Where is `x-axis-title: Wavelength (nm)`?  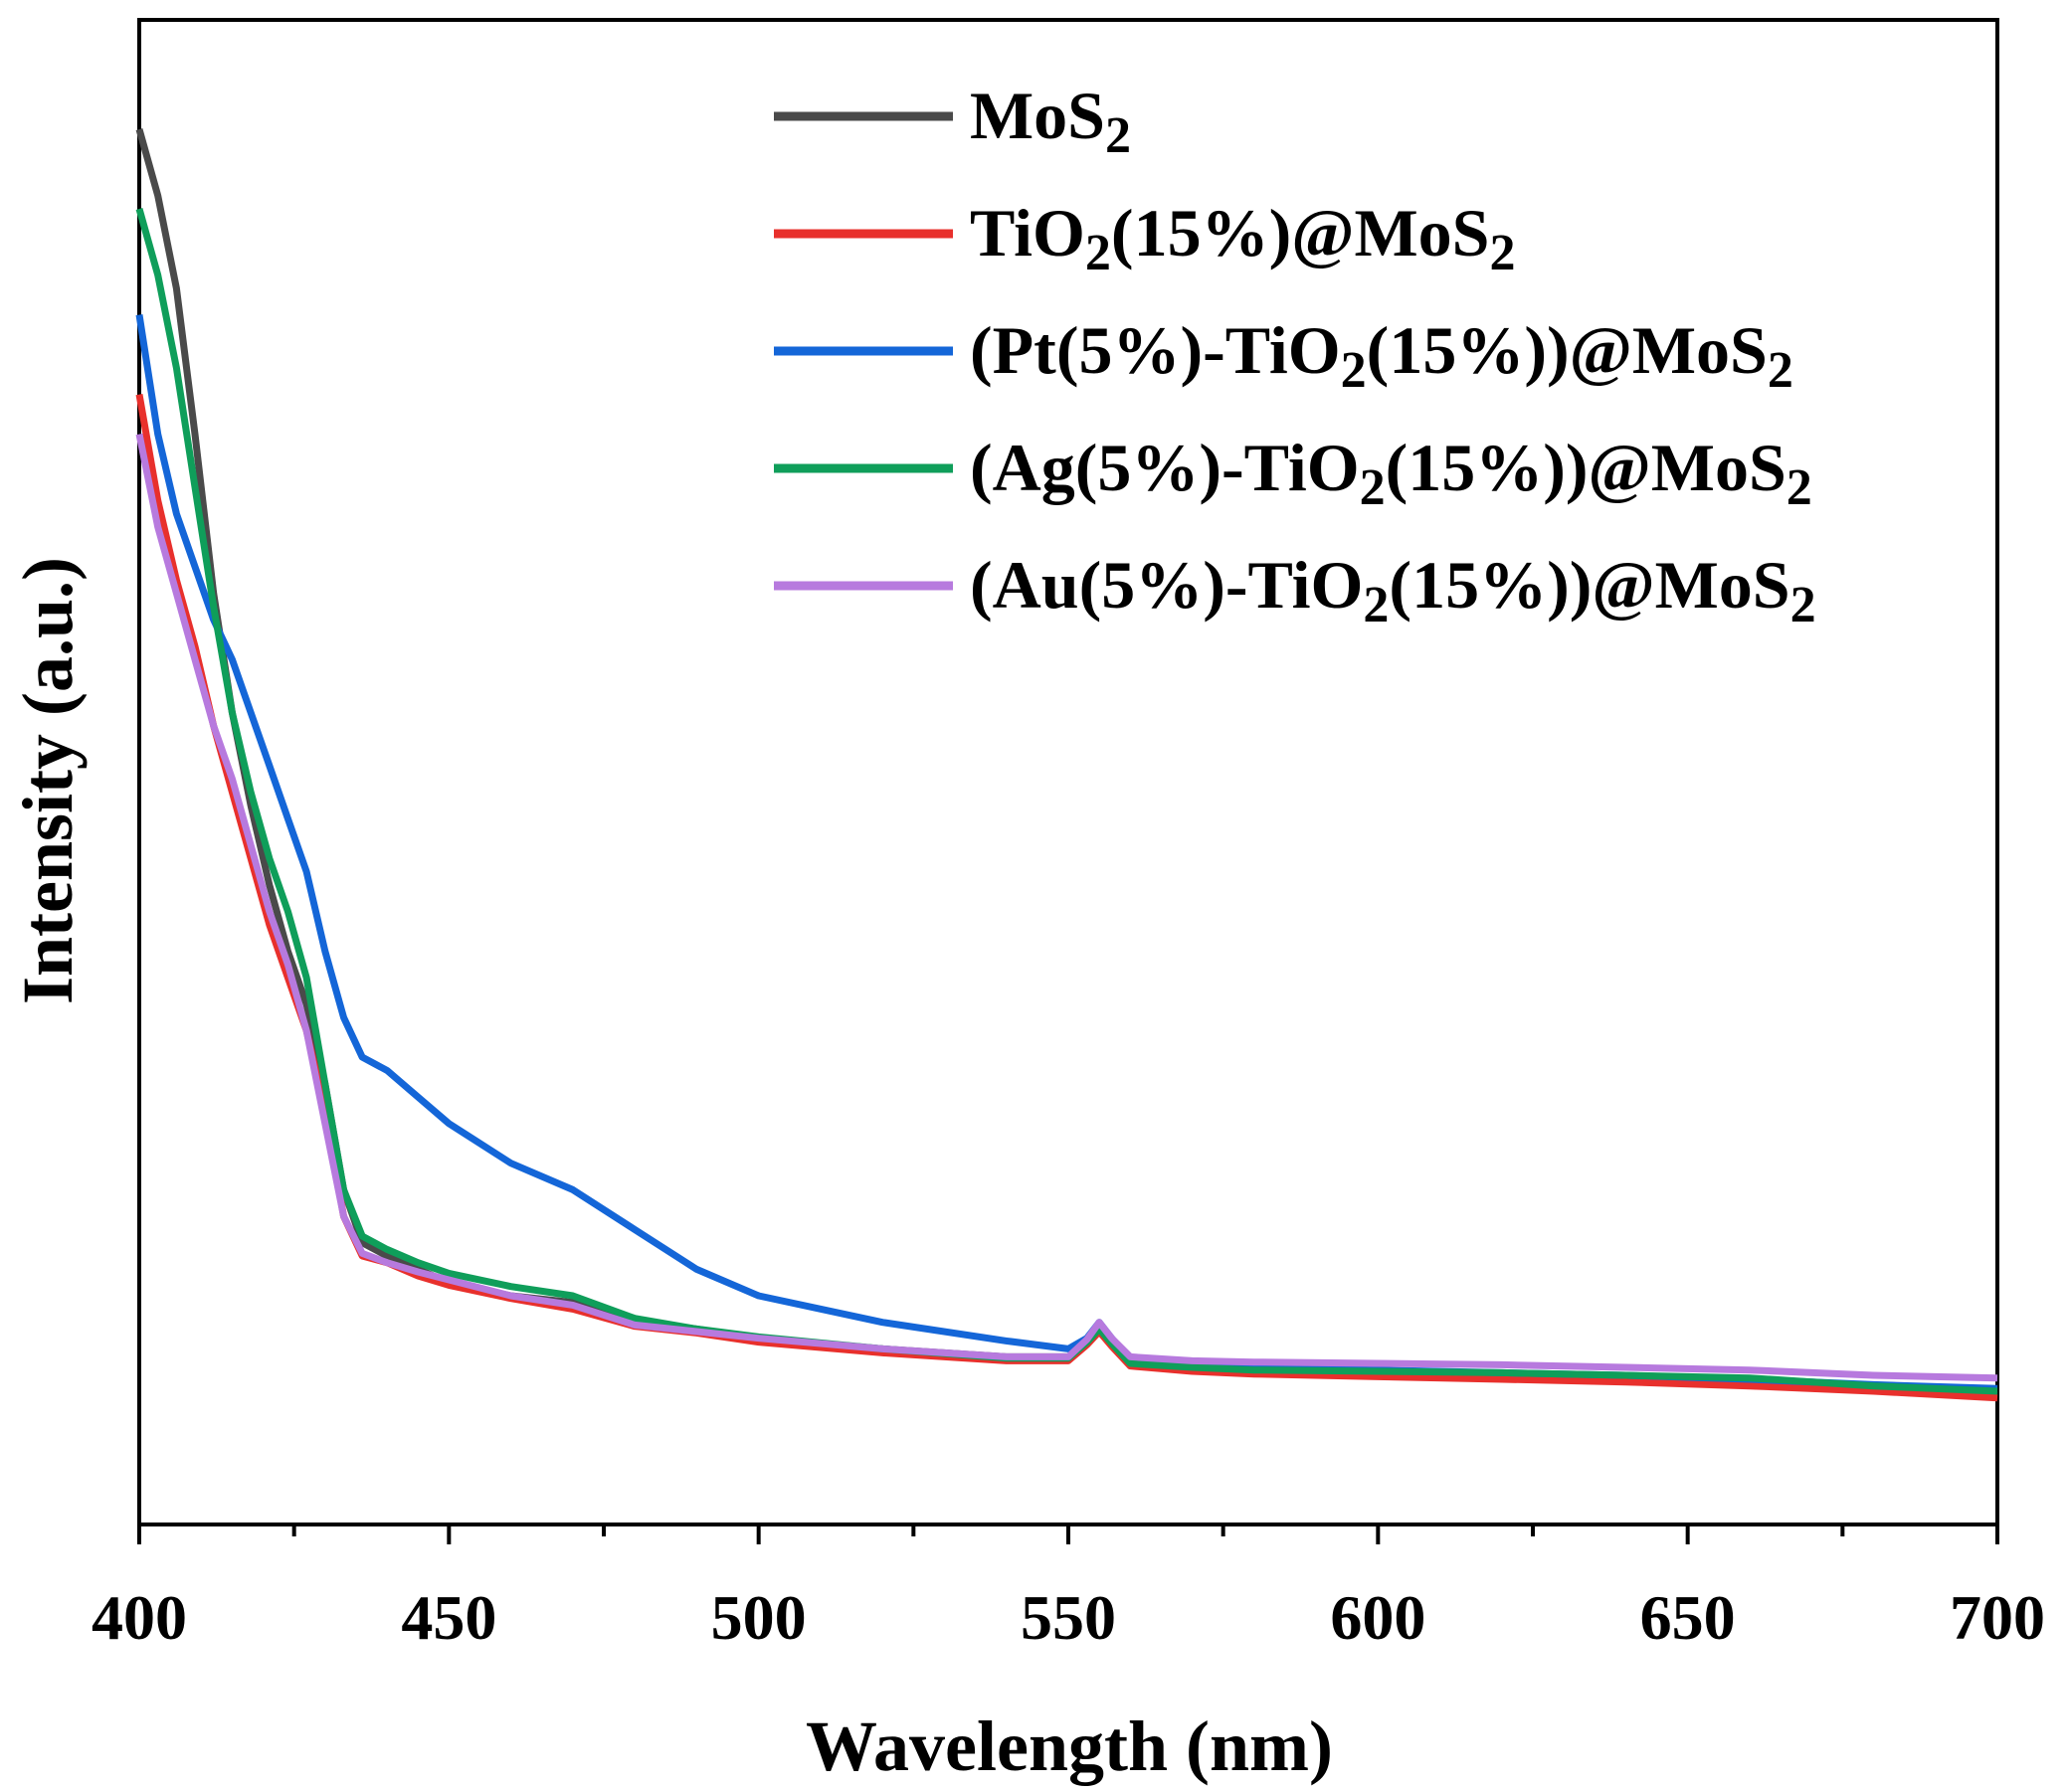 x-axis-title: Wavelength (nm) is located at coordinates (1069, 1746).